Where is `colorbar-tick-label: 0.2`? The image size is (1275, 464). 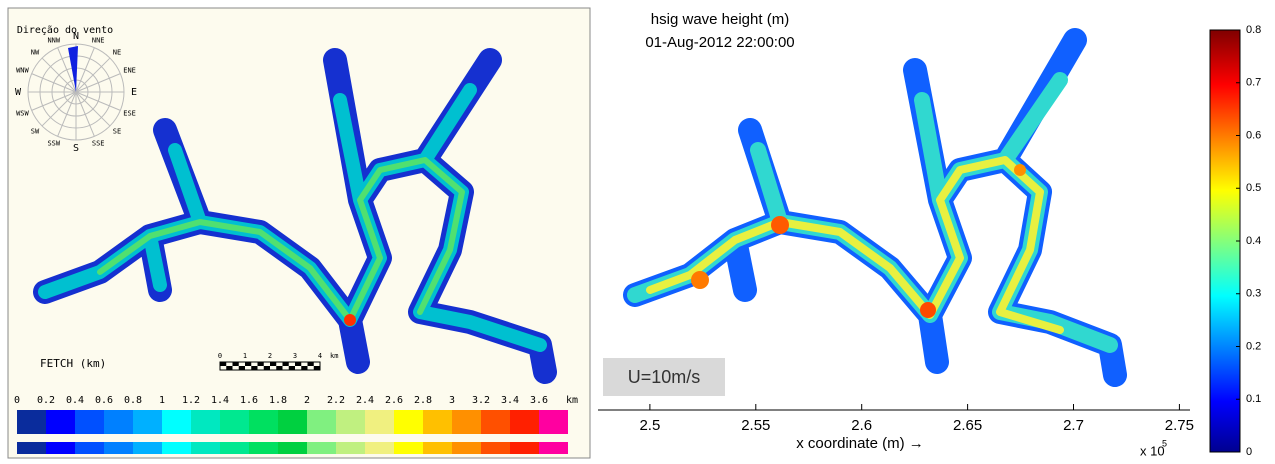 colorbar-tick-label: 0.2 is located at coordinates (1253, 346).